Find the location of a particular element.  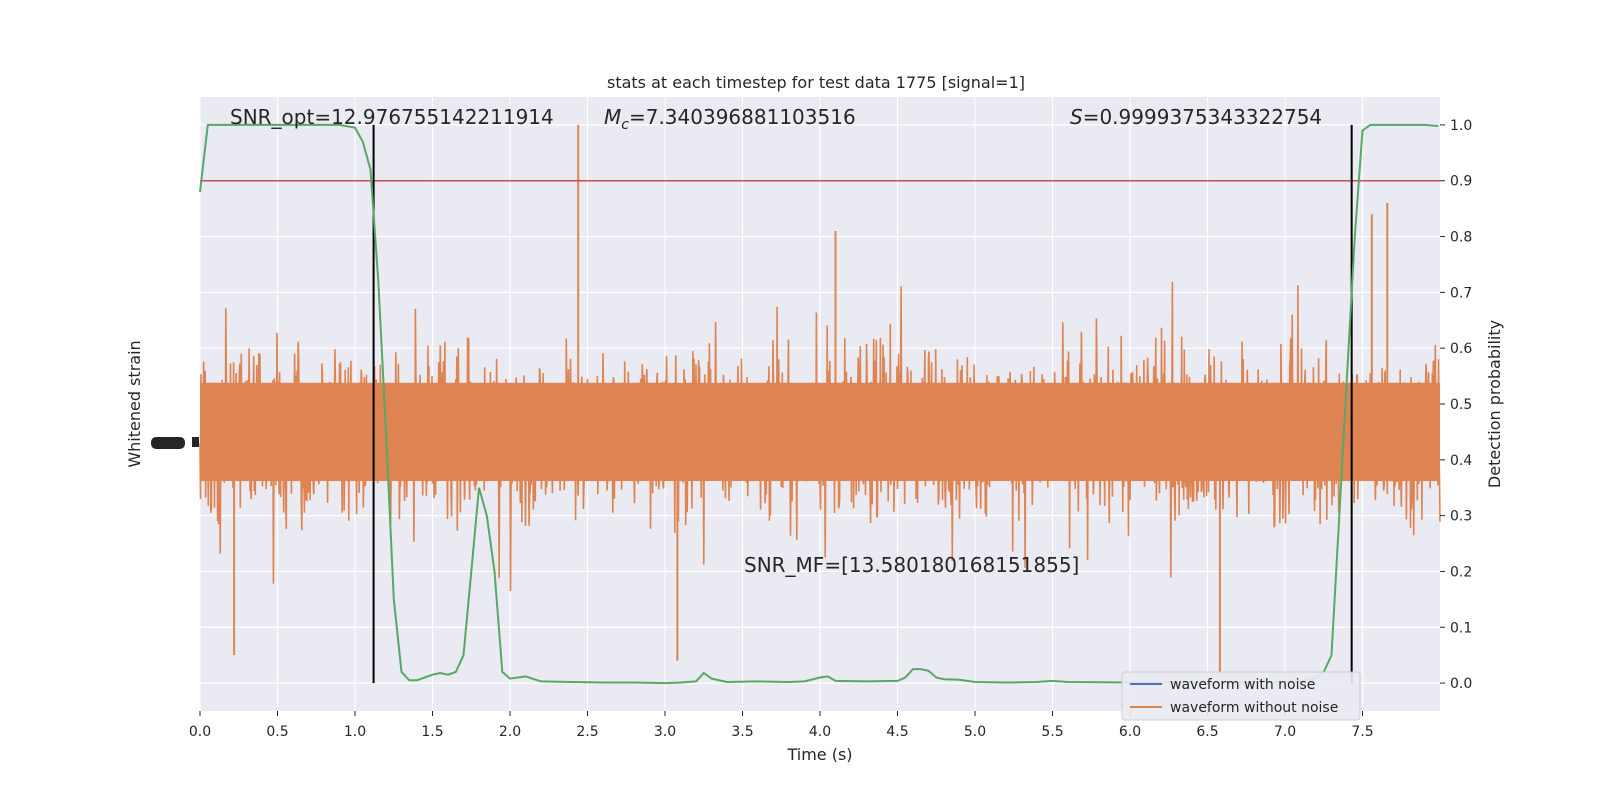

annotation-s-stat: S=0.9999375343322754 is located at coordinates (1196, 117).